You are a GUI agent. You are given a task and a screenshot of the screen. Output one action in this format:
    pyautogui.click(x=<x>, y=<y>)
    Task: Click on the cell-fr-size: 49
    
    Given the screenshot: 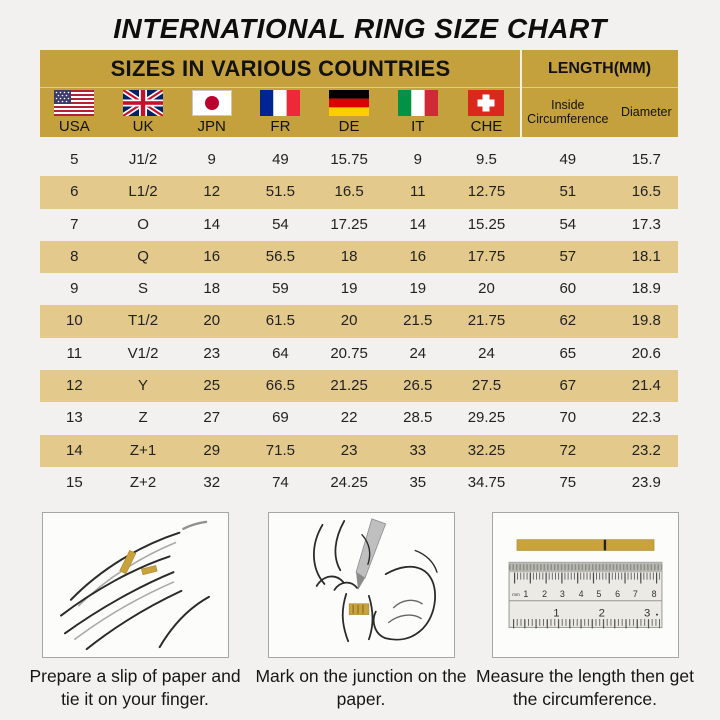 What is the action you would take?
    pyautogui.click(x=280, y=159)
    